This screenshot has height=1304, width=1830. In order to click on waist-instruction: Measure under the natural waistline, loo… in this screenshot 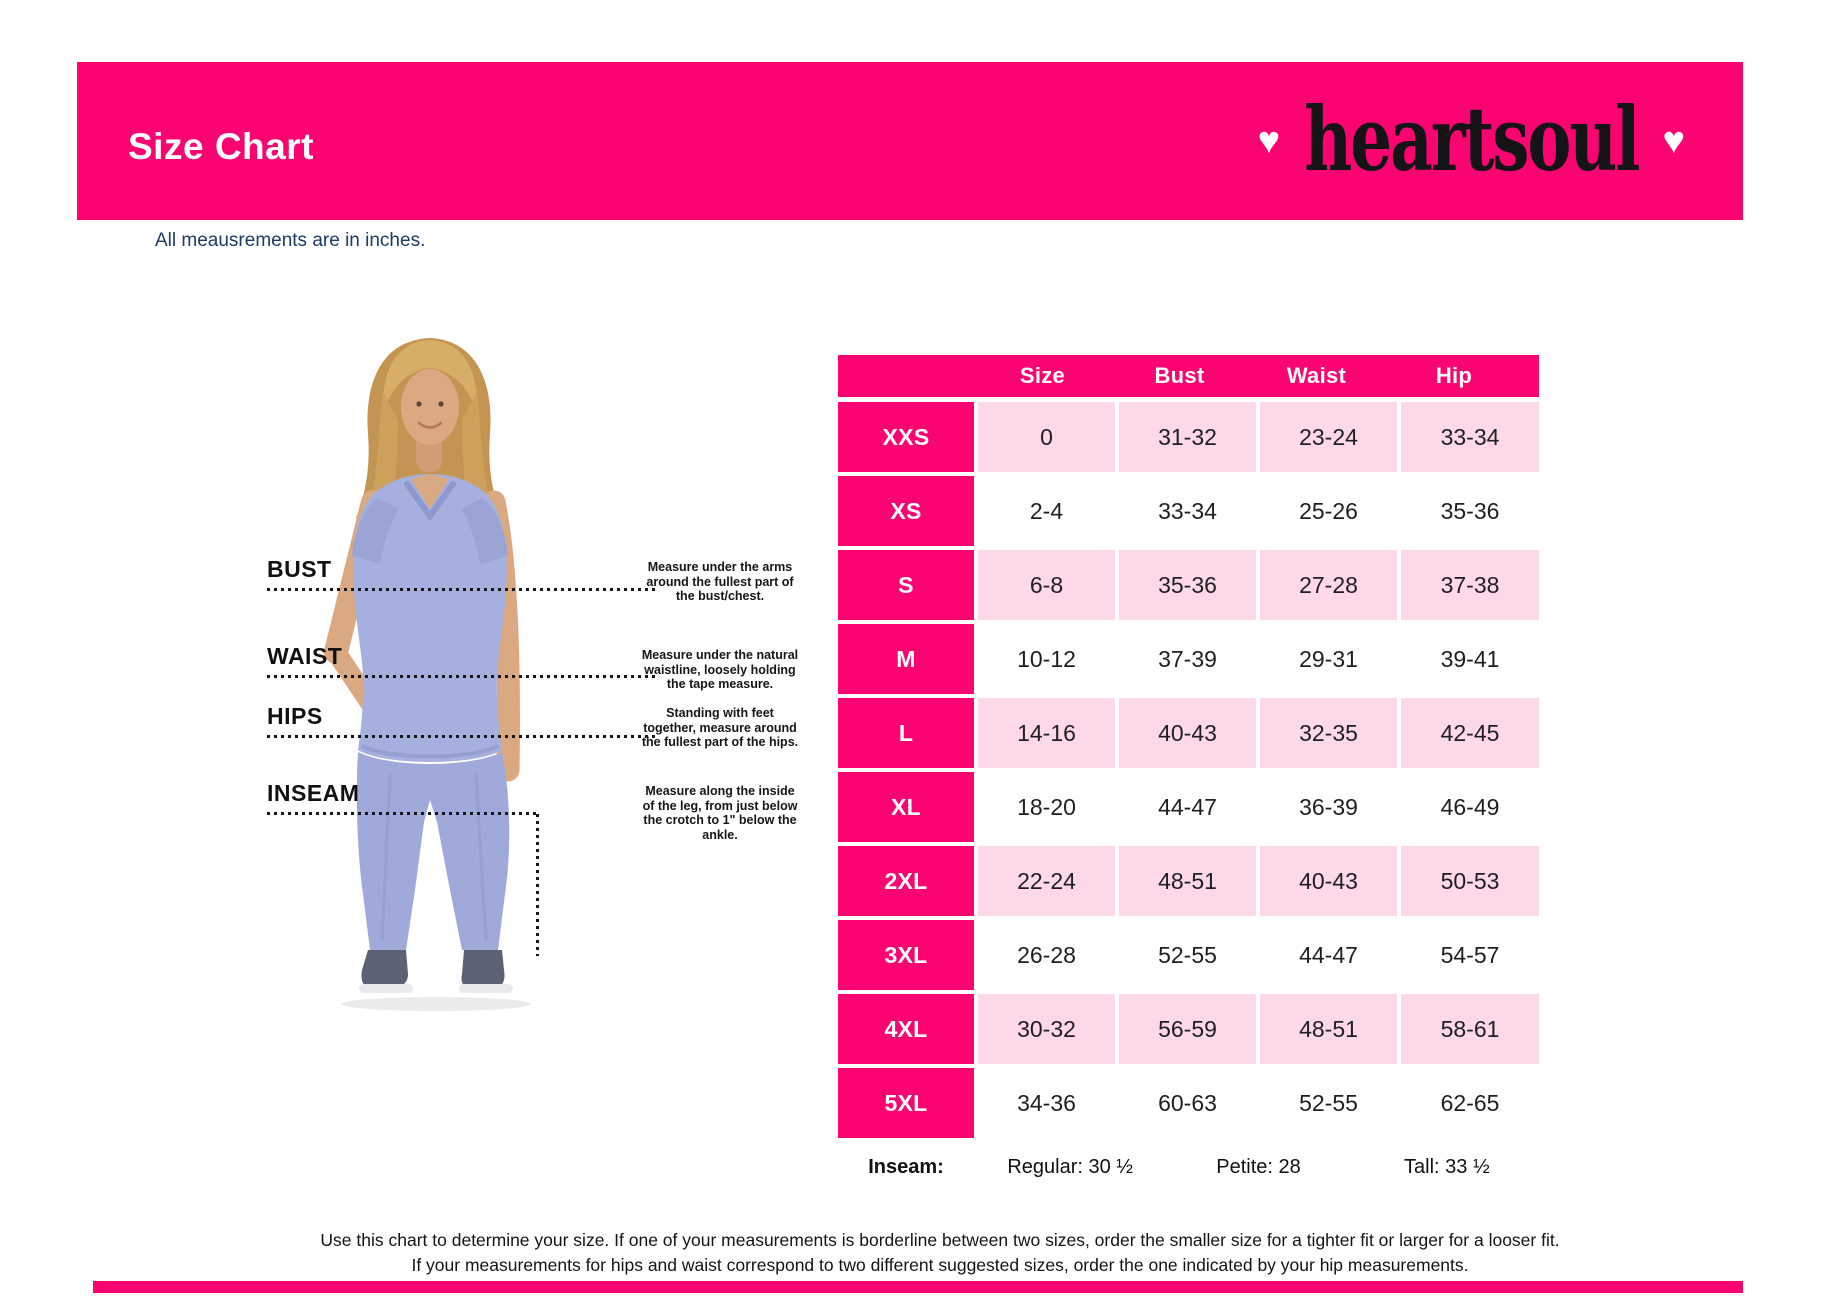, I will do `click(720, 669)`.